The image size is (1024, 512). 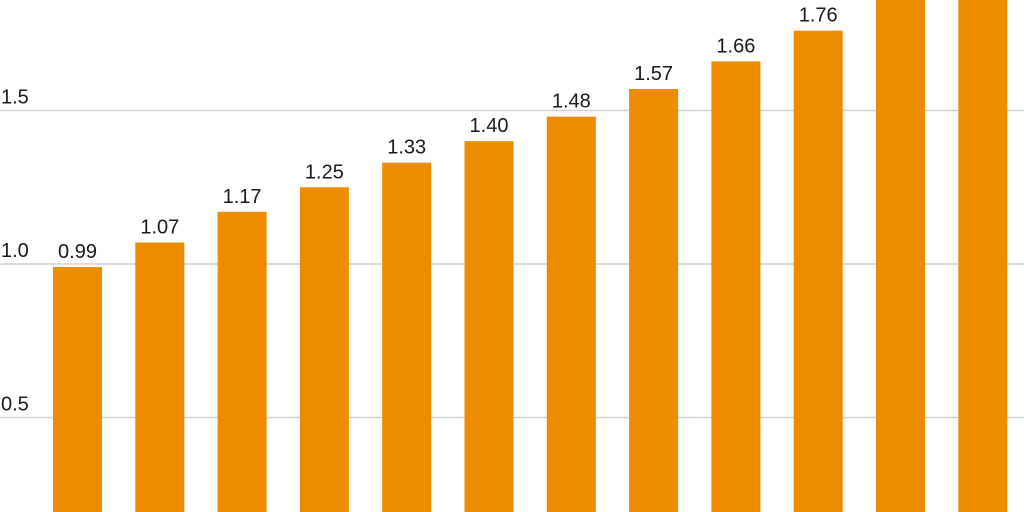 What do you see at coordinates (159, 228) in the screenshot?
I see `data-label: 1.07` at bounding box center [159, 228].